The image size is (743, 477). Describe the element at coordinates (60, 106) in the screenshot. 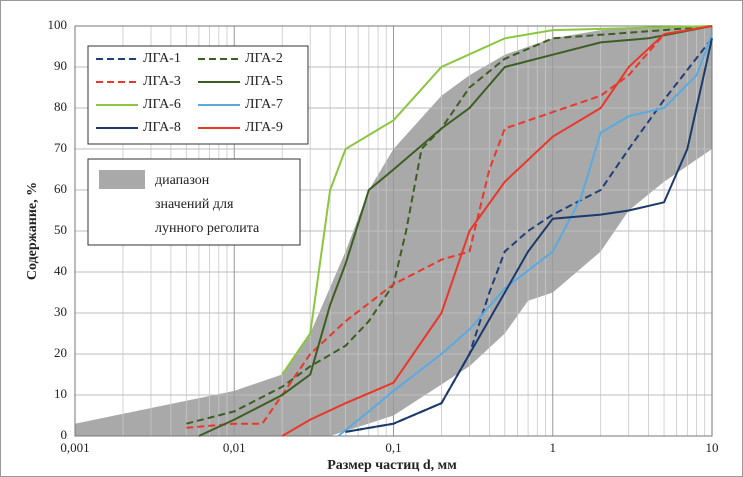

I see `y-tick-label: 80` at that location.